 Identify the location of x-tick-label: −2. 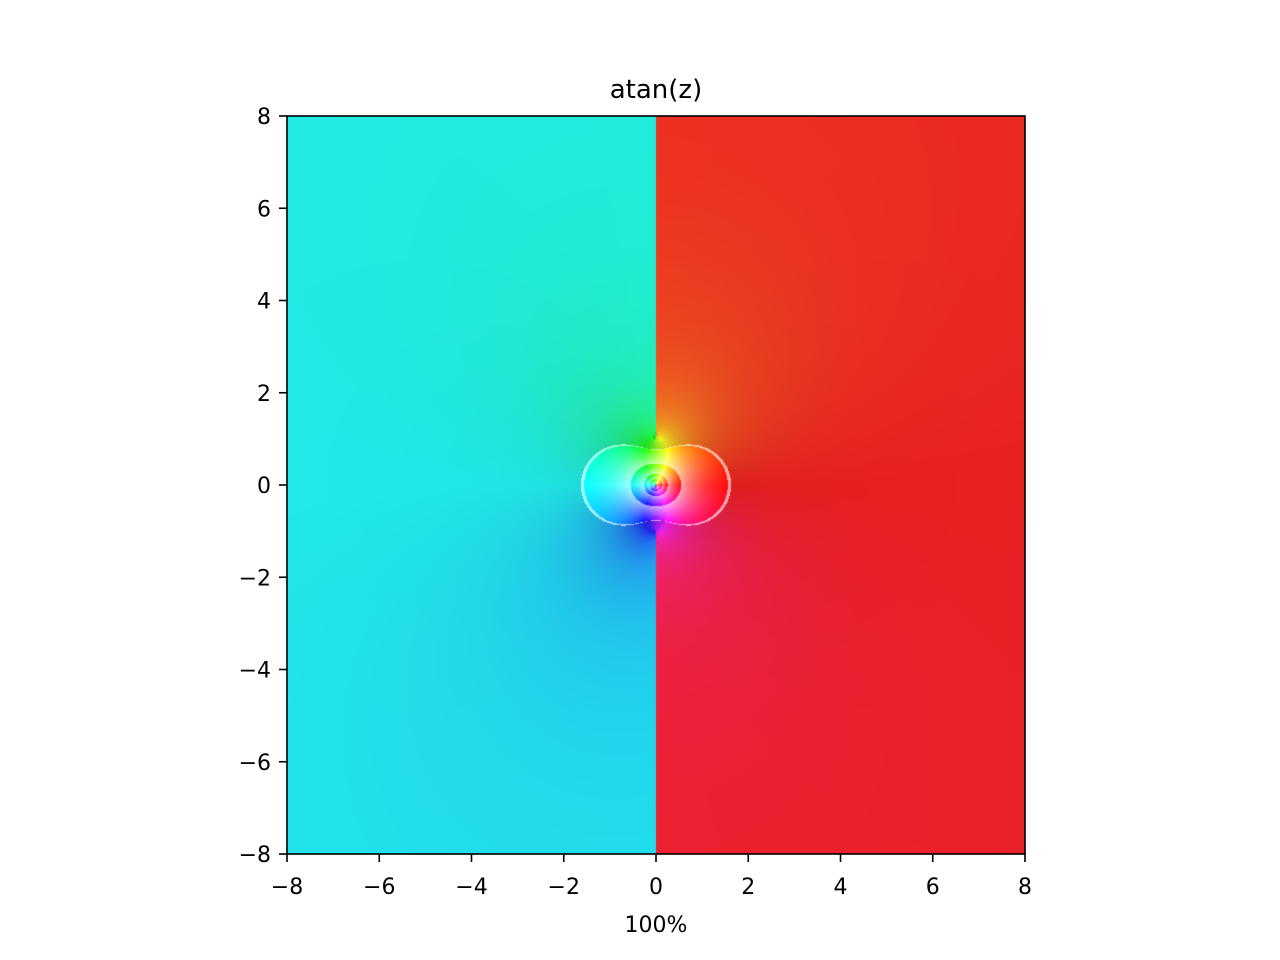
(564, 887).